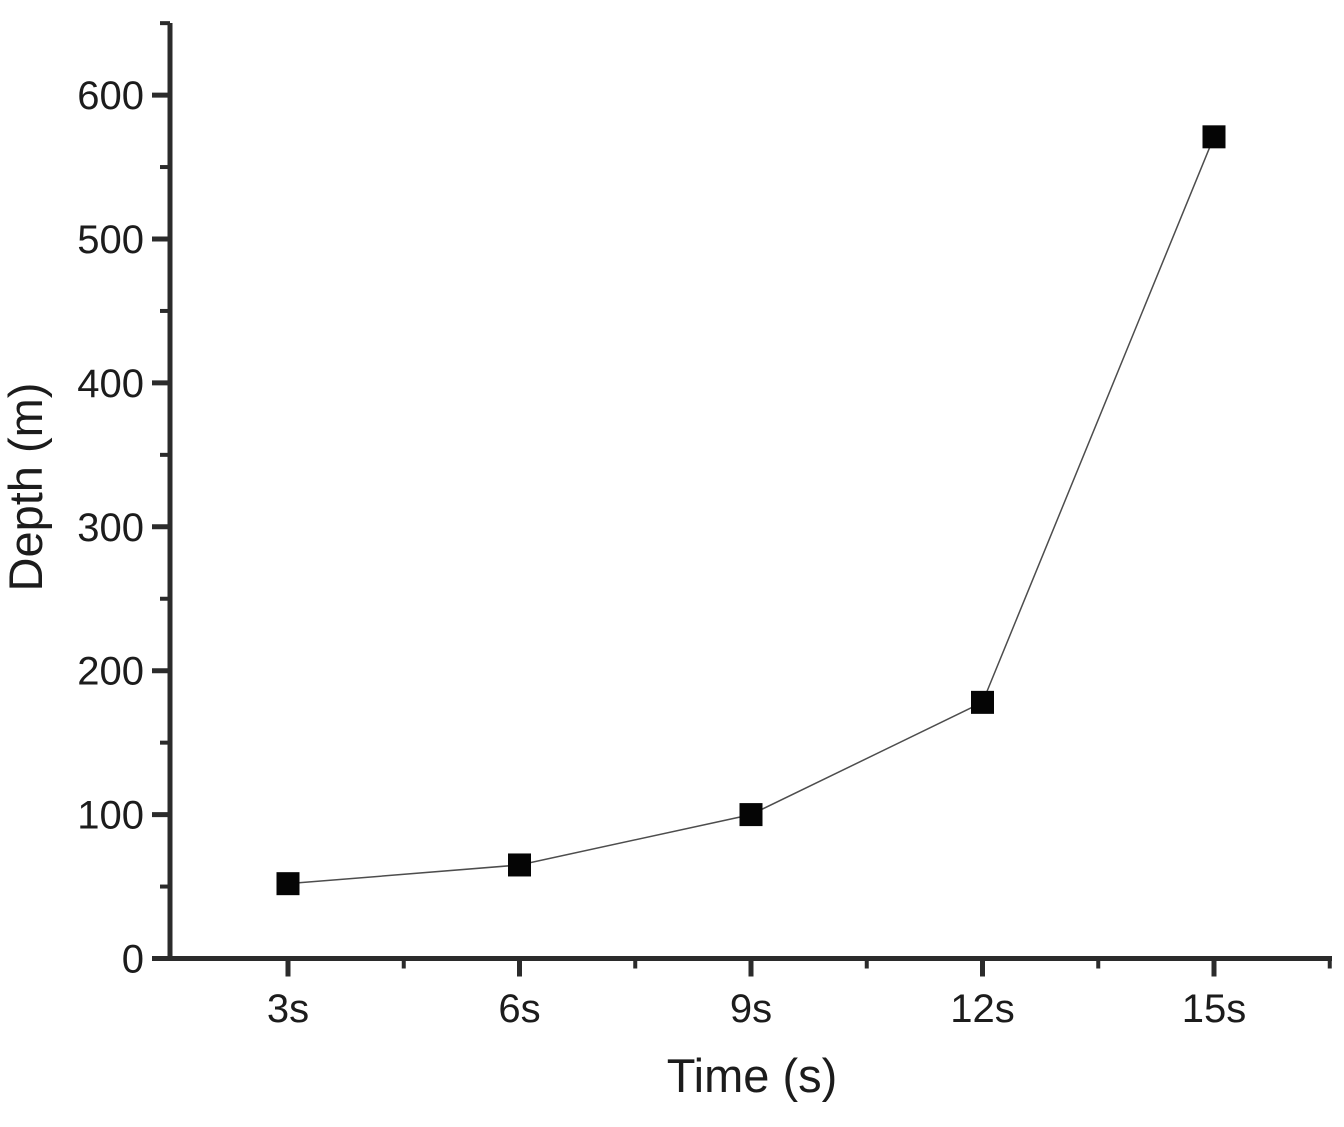 This screenshot has height=1127, width=1344. Describe the element at coordinates (26, 487) in the screenshot. I see `y-axis-title: Depth (m)` at that location.